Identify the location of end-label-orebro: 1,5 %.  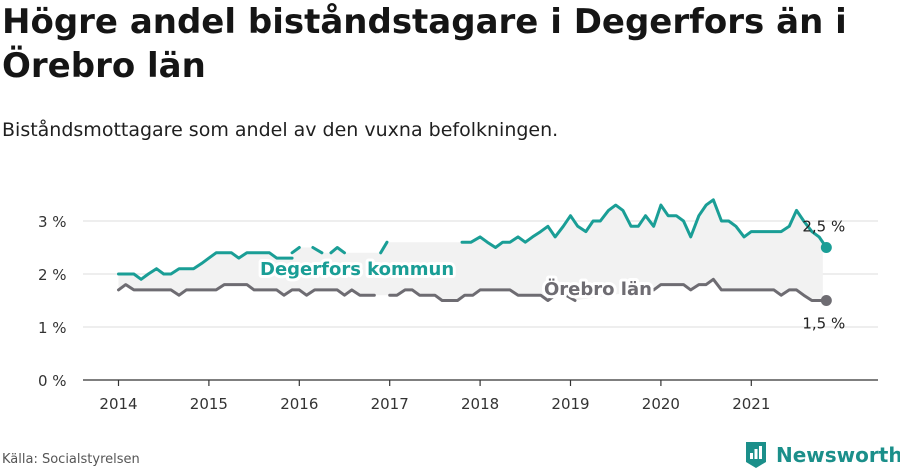
(823, 324).